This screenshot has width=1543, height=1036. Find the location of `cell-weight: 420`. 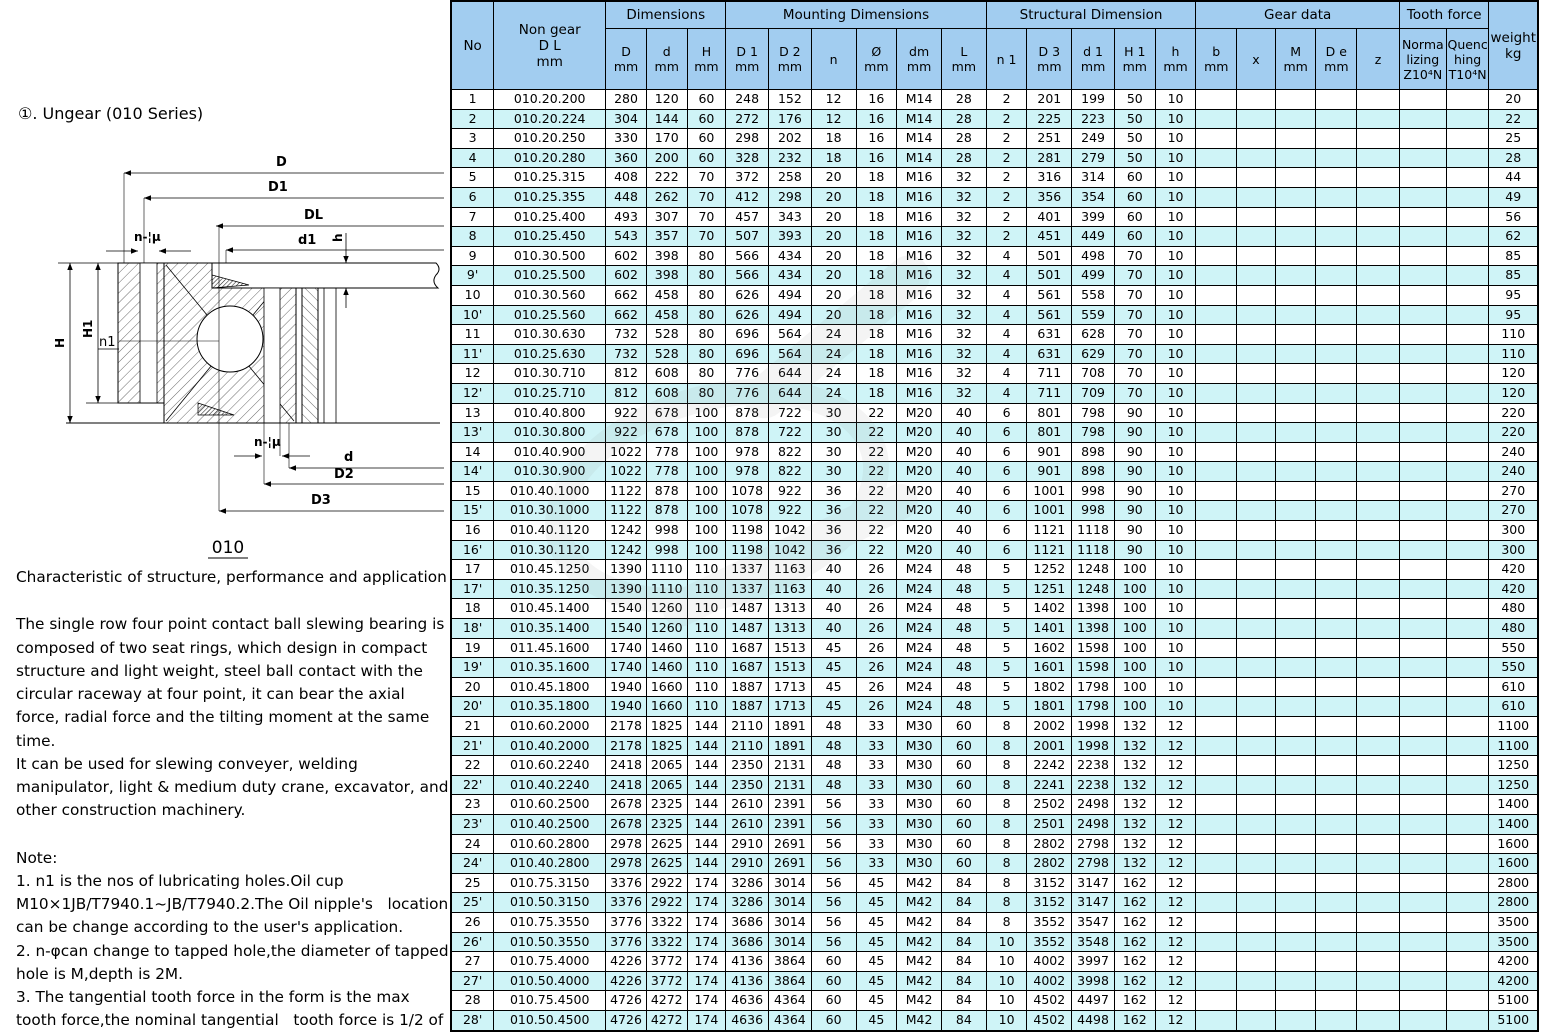

cell-weight: 420 is located at coordinates (1513, 589).